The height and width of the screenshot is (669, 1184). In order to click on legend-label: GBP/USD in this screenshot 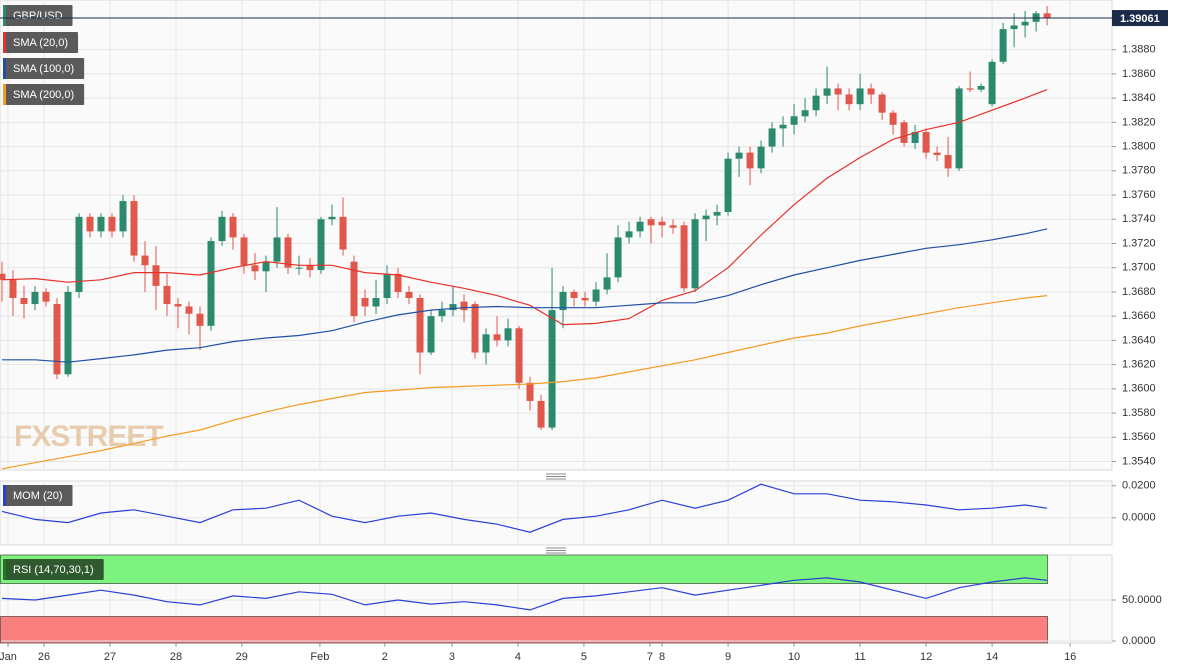, I will do `click(38, 16)`.